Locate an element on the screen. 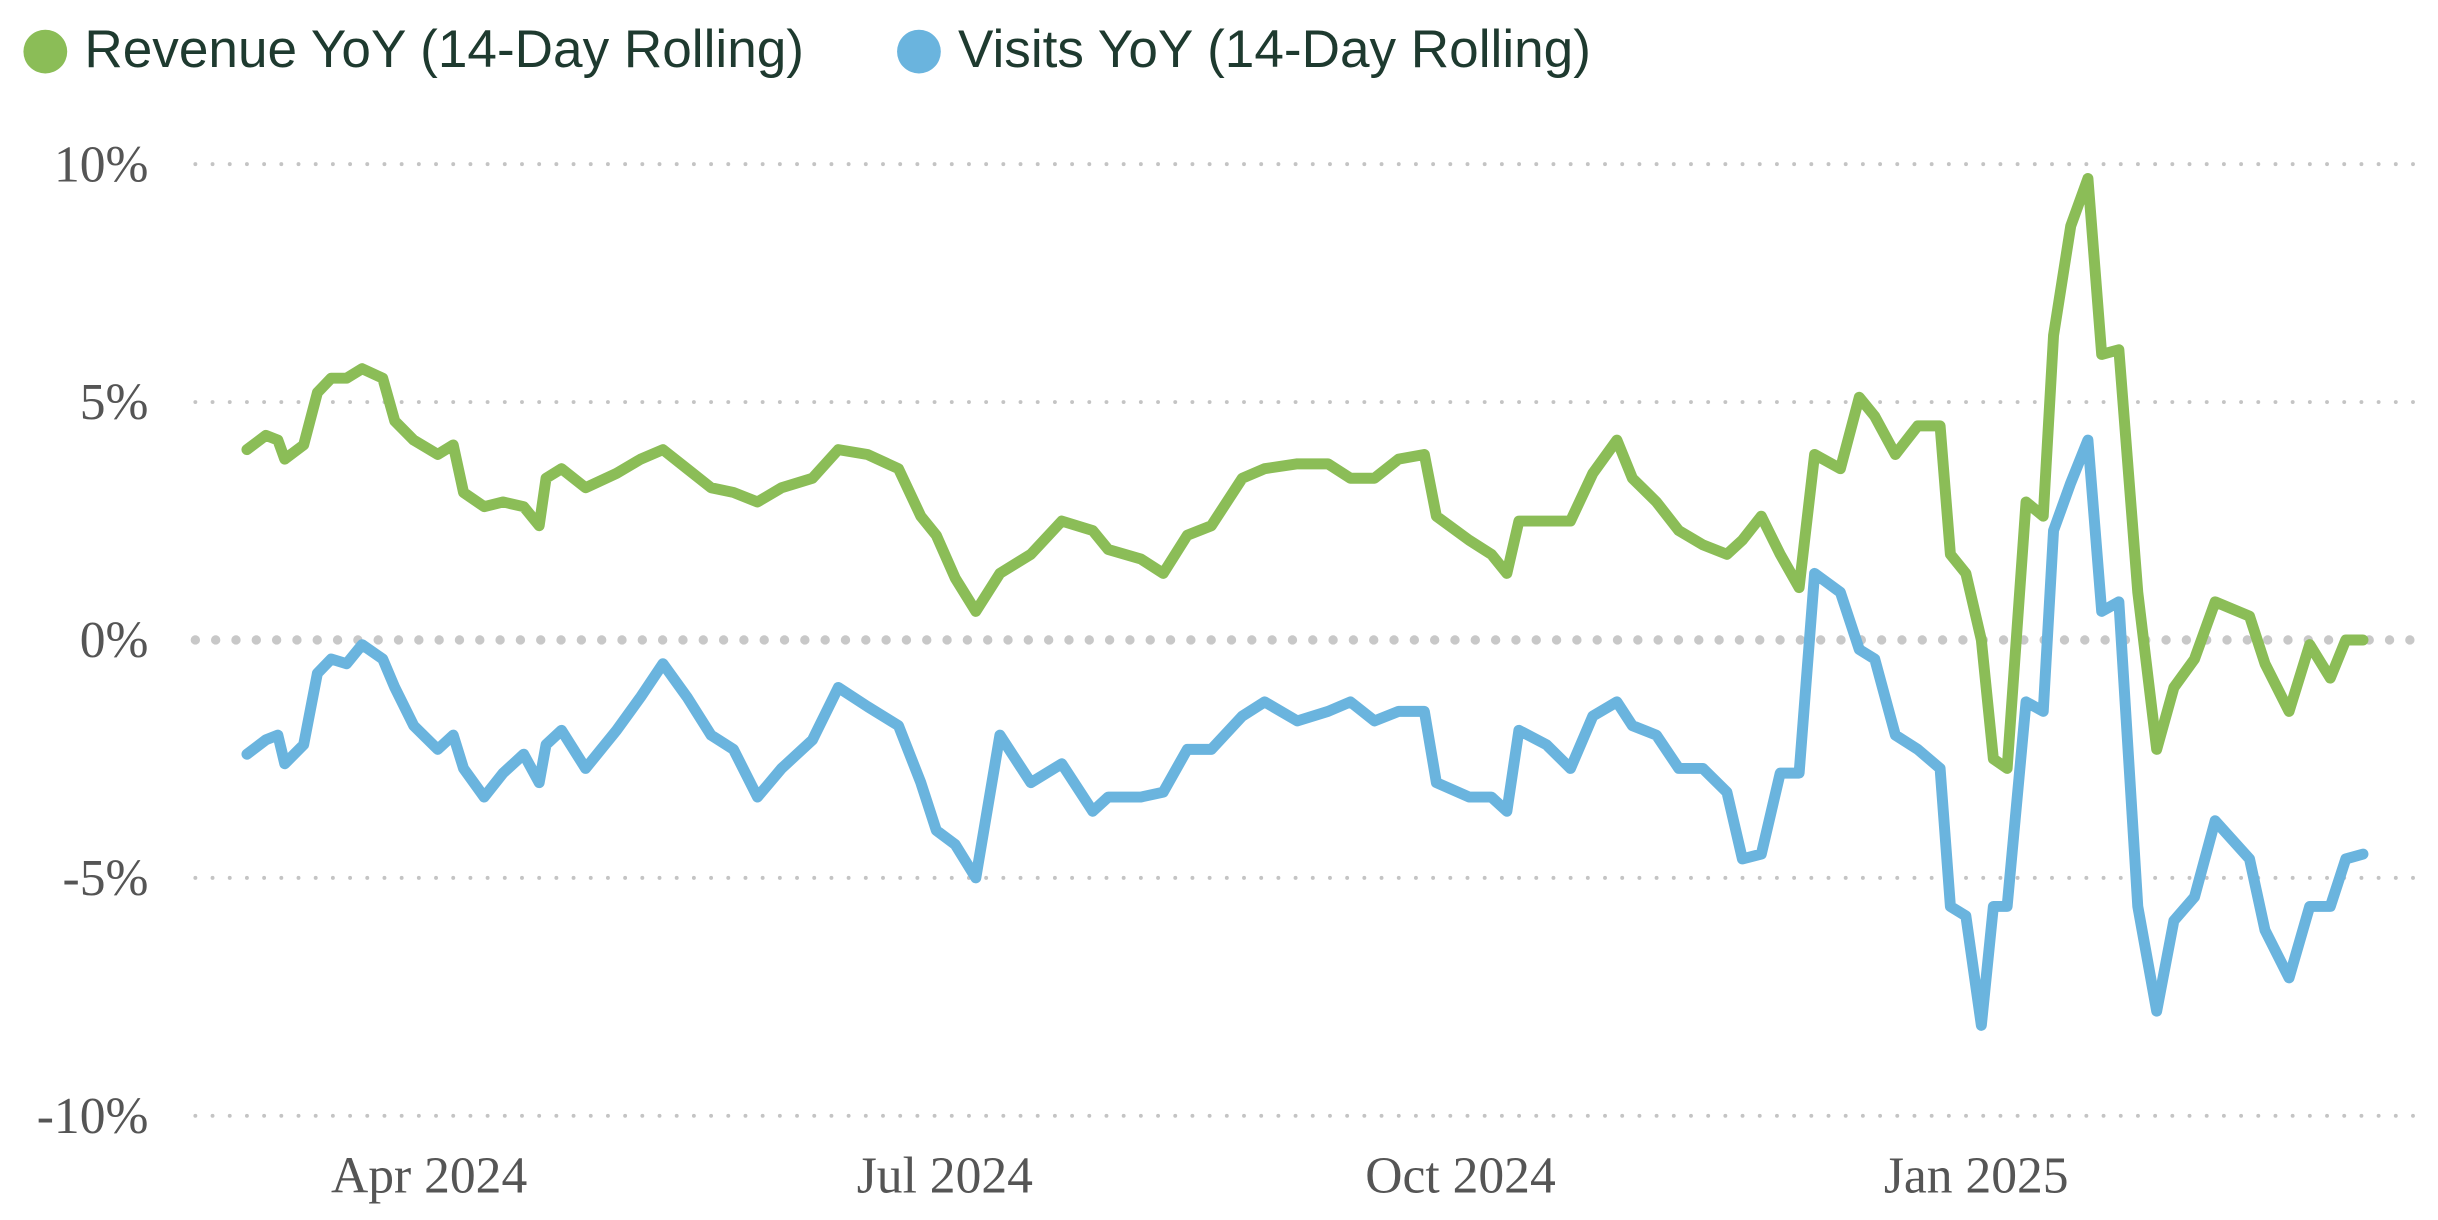 The width and height of the screenshot is (2438, 1220). y-tick-label: -10% is located at coordinates (93, 1116).